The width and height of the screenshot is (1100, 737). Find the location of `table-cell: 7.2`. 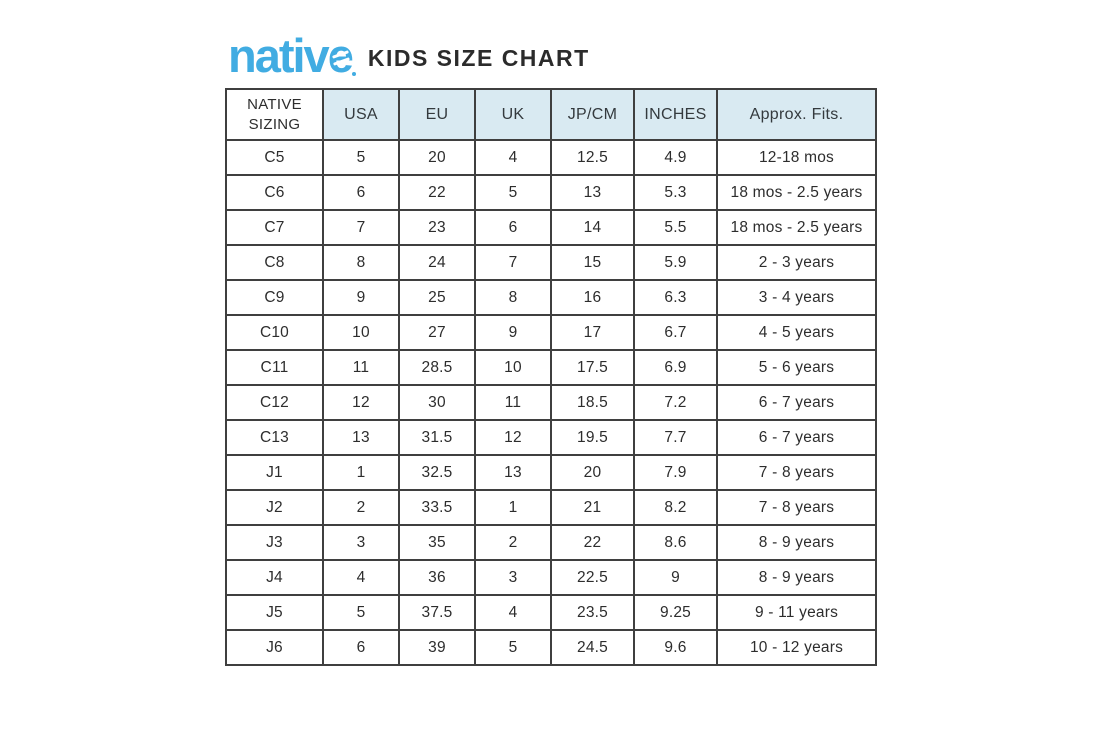

table-cell: 7.2 is located at coordinates (675, 402).